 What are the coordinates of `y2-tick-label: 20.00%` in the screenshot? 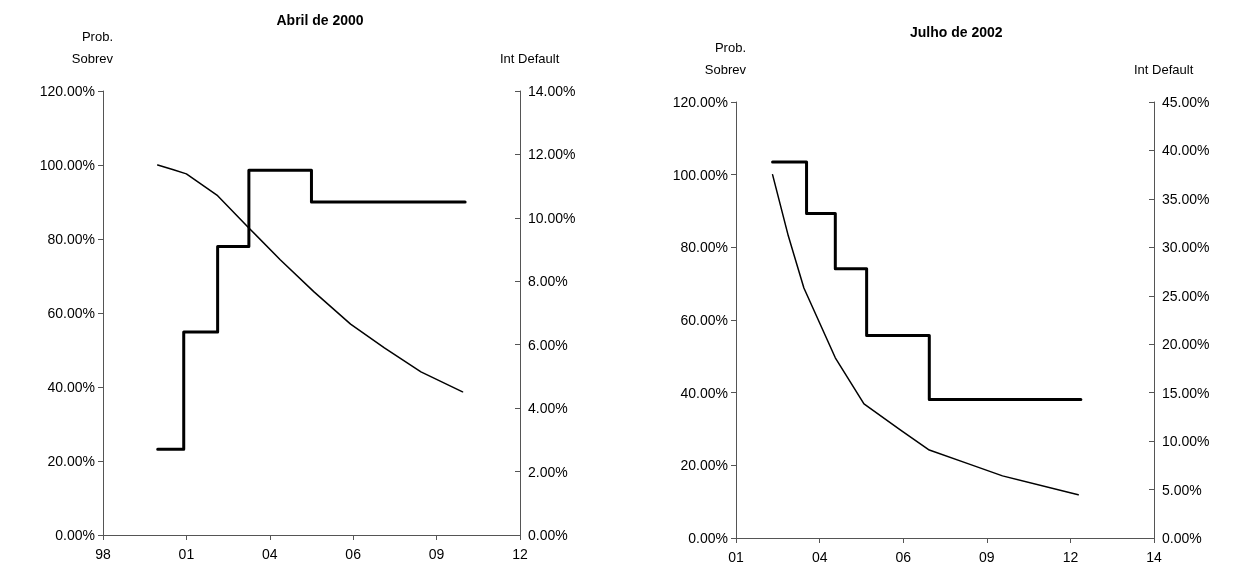 It's located at (1186, 344).